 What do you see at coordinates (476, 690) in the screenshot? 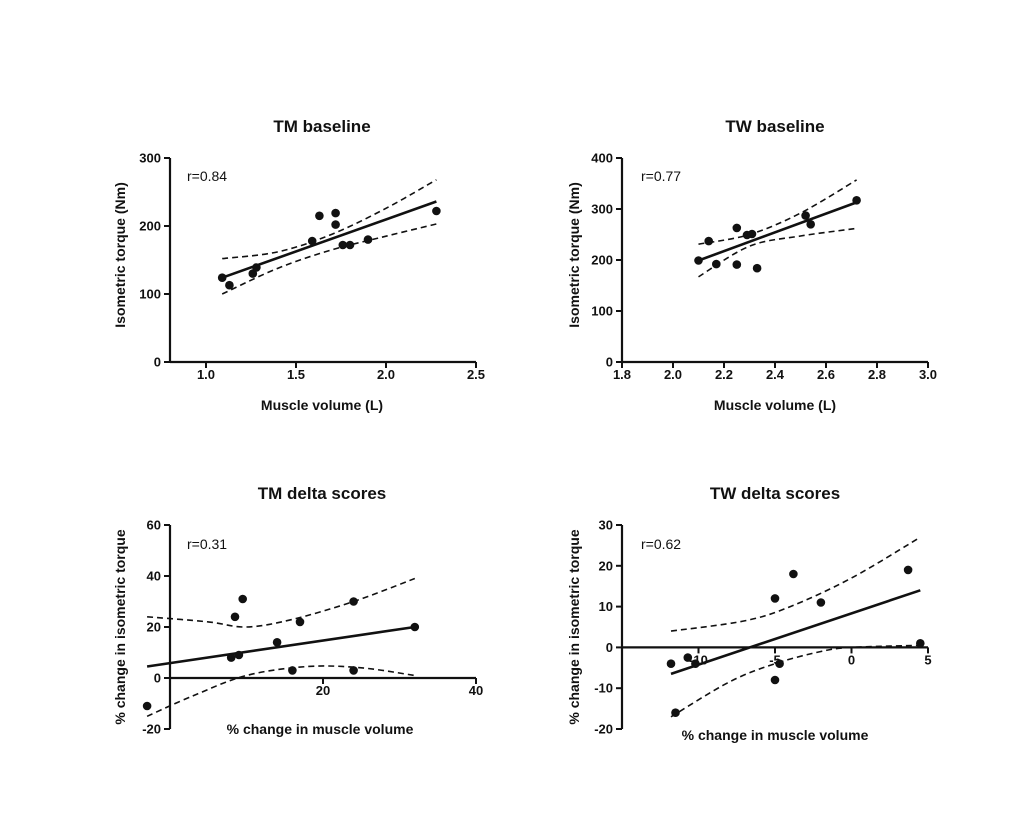
I see `x-tick-label: 40` at bounding box center [476, 690].